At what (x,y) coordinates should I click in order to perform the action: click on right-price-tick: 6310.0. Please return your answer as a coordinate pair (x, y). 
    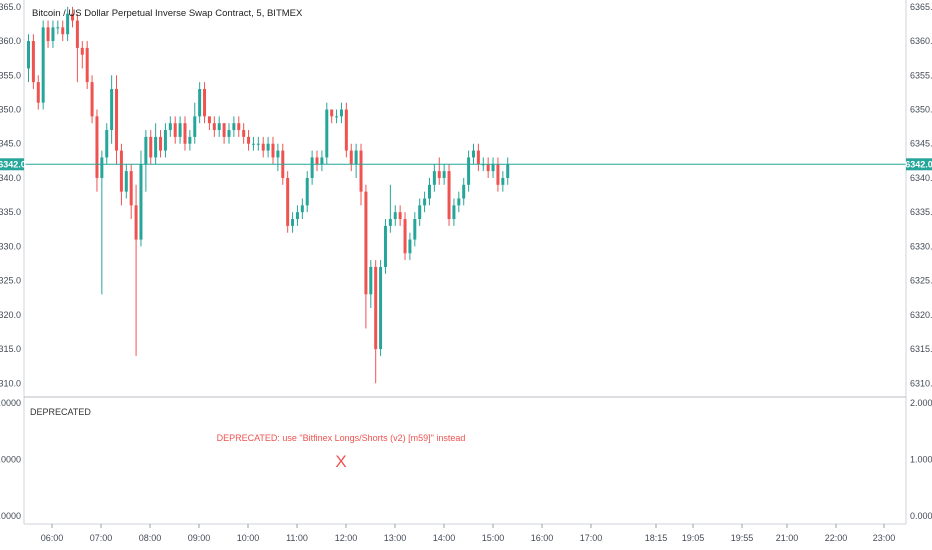
    Looking at the image, I should click on (921, 383).